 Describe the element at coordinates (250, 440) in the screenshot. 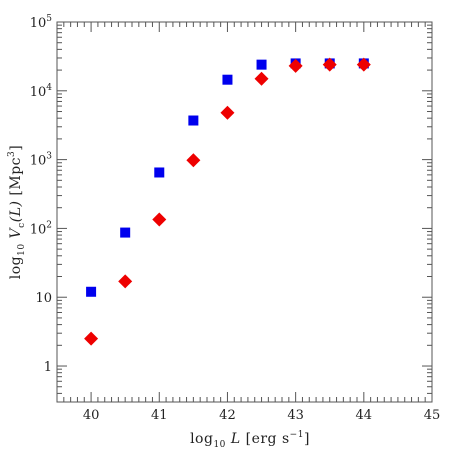

I see `x-axis-label: log10 L [erg s−1]` at that location.